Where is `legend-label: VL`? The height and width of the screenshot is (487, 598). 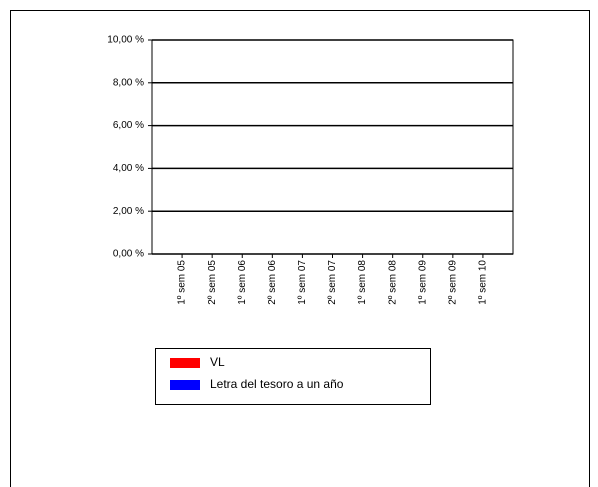 legend-label: VL is located at coordinates (217, 362).